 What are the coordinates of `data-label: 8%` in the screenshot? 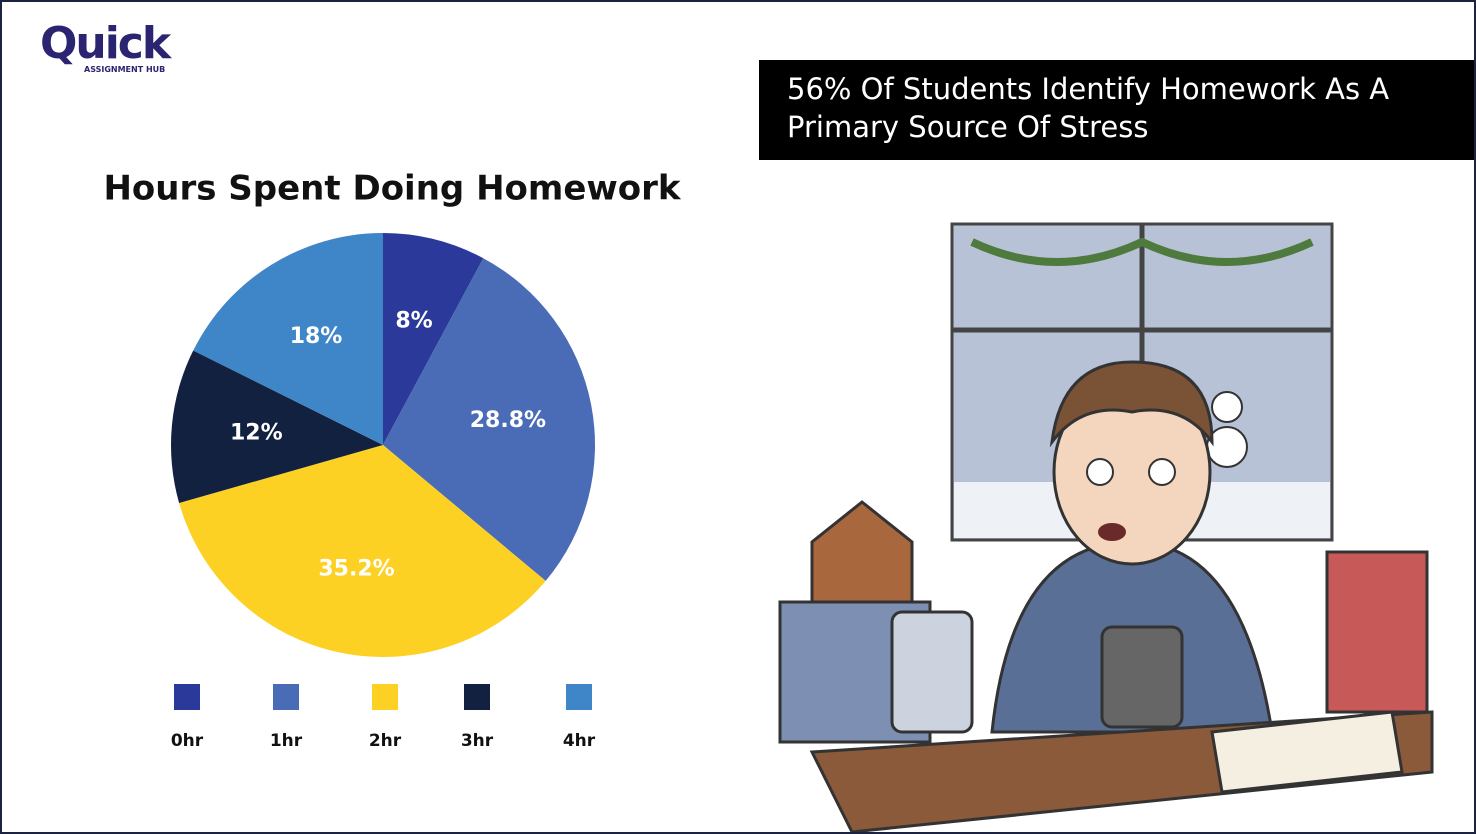 It's located at (413, 321).